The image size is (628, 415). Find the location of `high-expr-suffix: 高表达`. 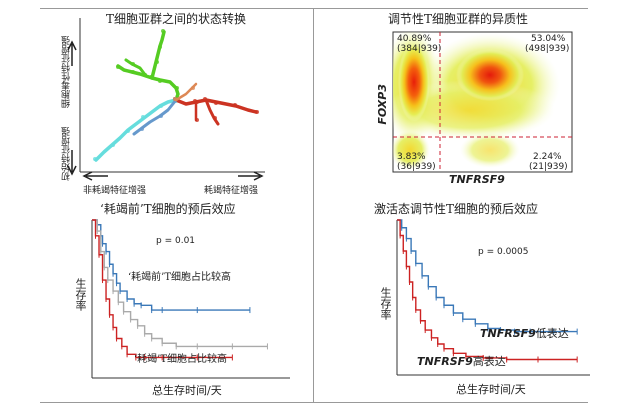

high-expr-suffix: 高表达 is located at coordinates (489, 361).